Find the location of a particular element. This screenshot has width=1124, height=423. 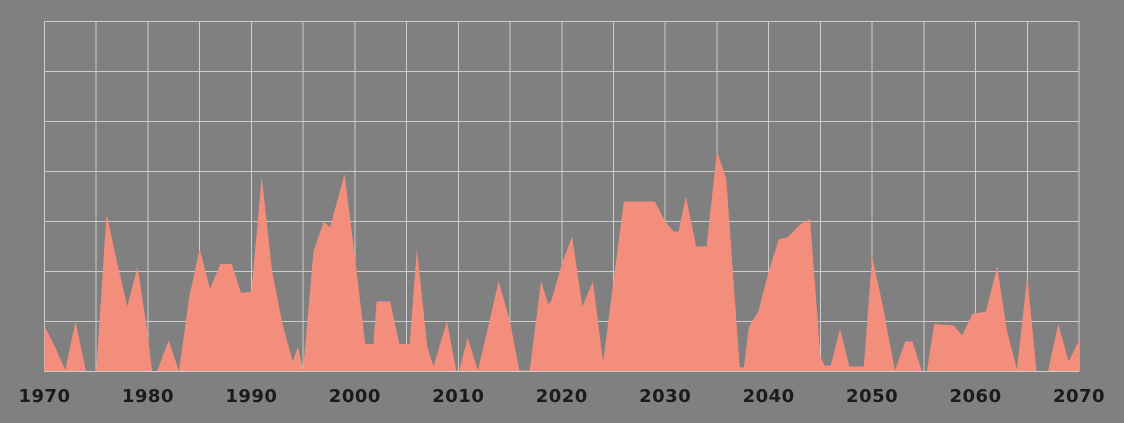

x-axis-tick-label-2040: 2040 is located at coordinates (768, 396).